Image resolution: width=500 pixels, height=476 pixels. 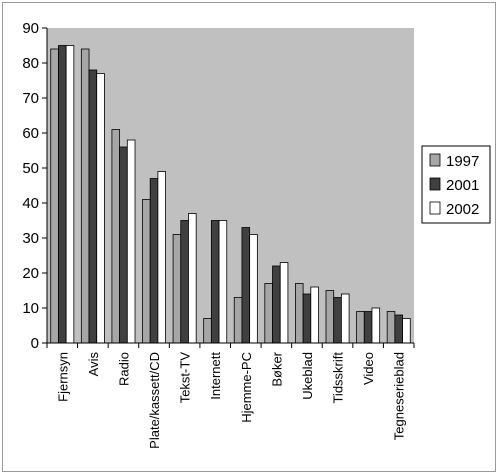 I want to click on x-tick-label: Ukeblad, so click(x=307, y=376).